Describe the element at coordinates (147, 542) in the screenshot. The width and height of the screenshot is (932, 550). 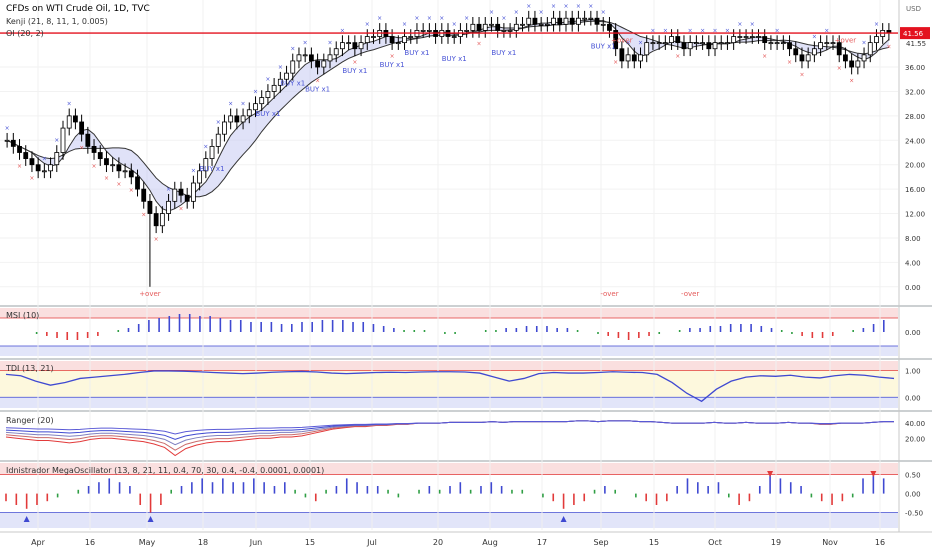
I see `x-tick-label: May` at that location.